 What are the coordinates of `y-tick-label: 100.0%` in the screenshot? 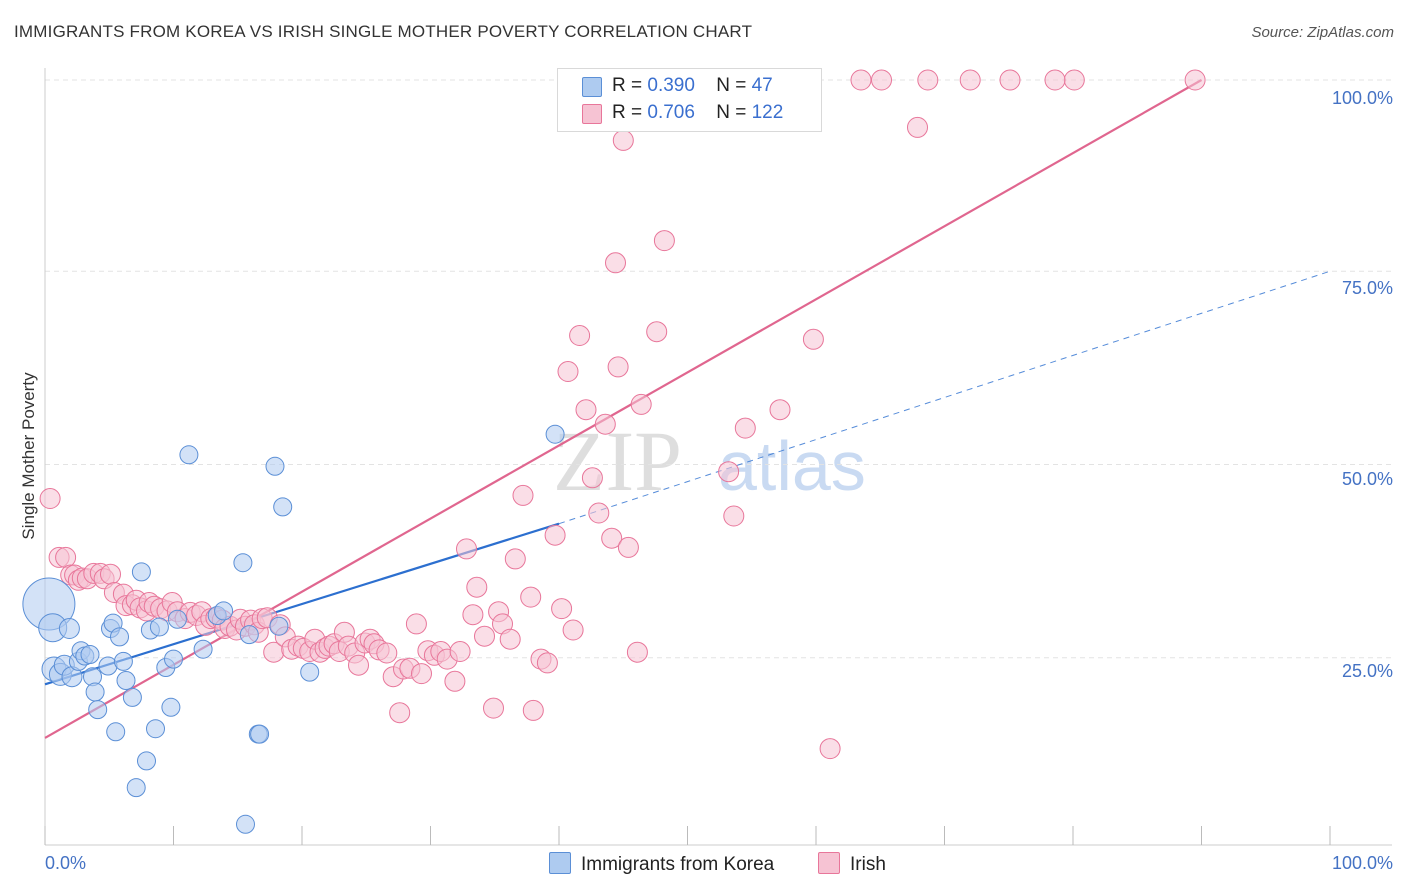 It's located at (1362, 98).